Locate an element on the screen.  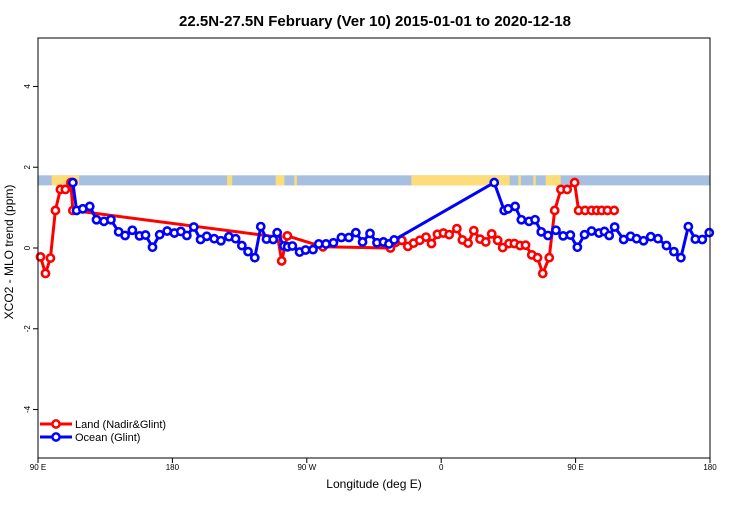
y-tick-label: 0 is located at coordinates (27, 247).